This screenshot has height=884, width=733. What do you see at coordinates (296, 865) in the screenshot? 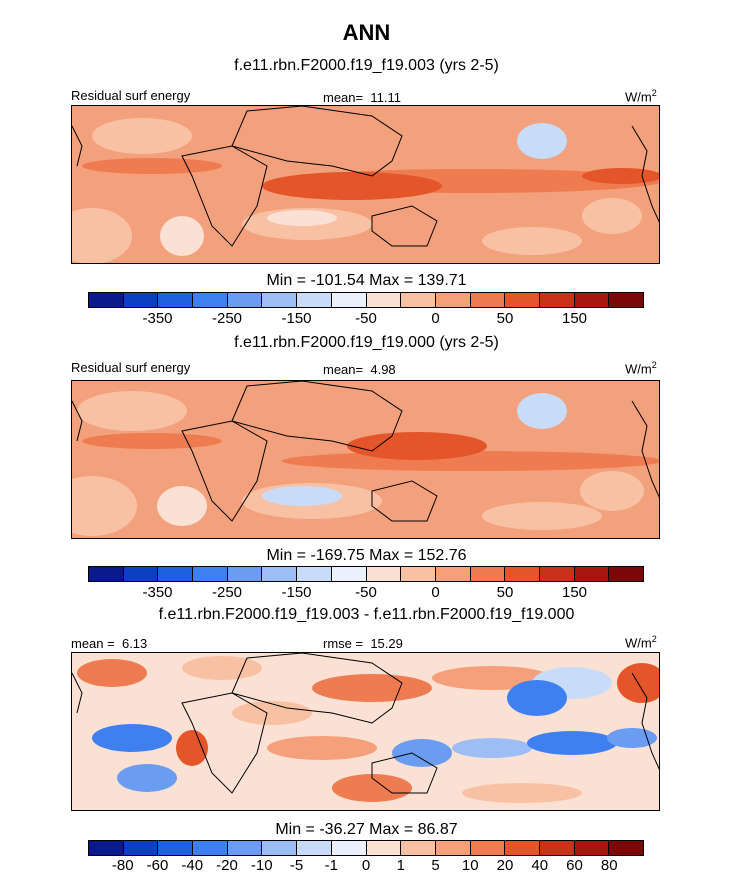
I see `panel-3-colorbar-label: -5` at bounding box center [296, 865].